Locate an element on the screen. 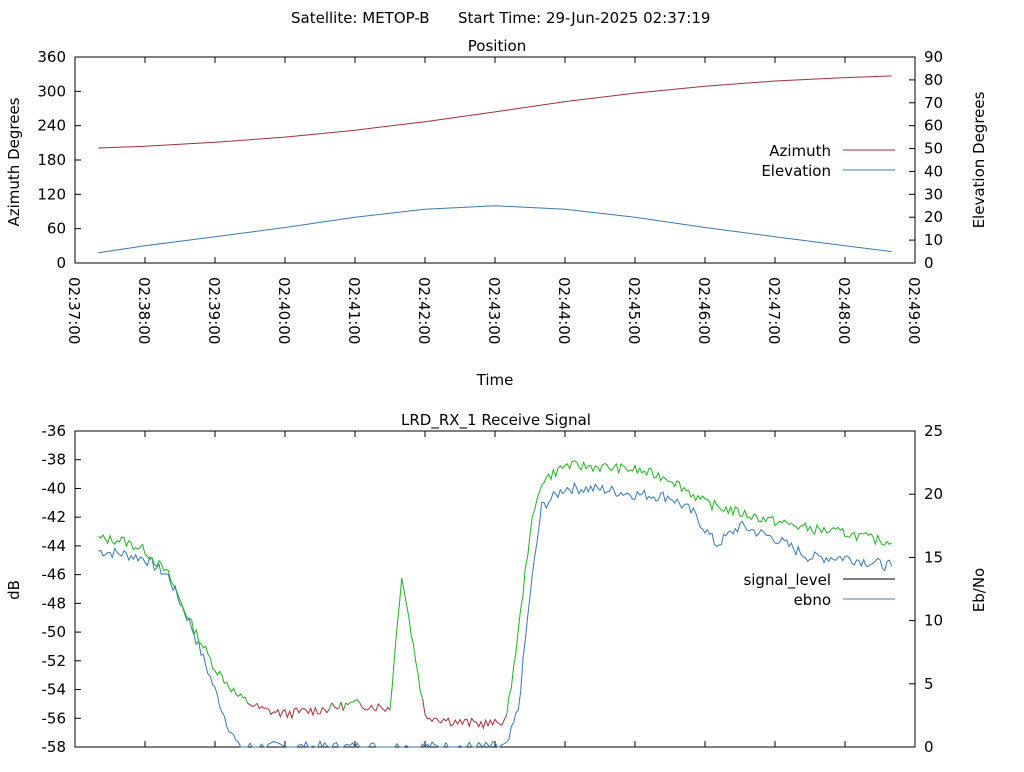  top-chart-y2tick-label: 60 is located at coordinates (933, 126).